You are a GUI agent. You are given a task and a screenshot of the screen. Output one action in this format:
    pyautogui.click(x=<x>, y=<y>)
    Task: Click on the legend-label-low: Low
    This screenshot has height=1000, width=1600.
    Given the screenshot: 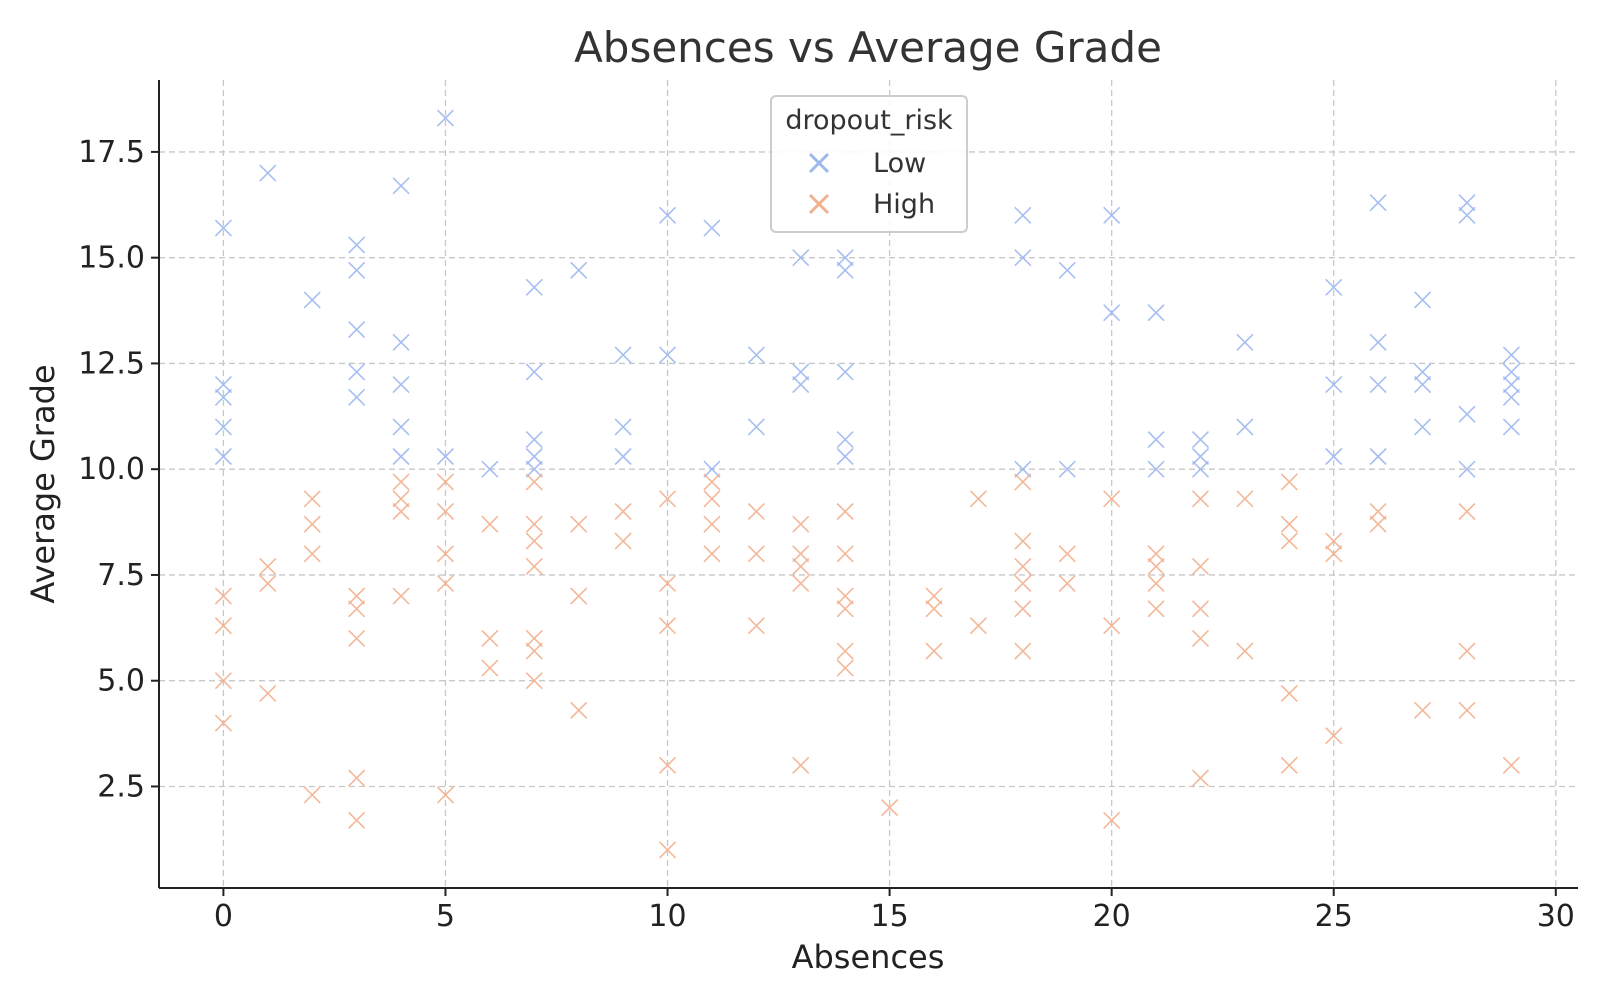 What is the action you would take?
    pyautogui.click(x=899, y=163)
    